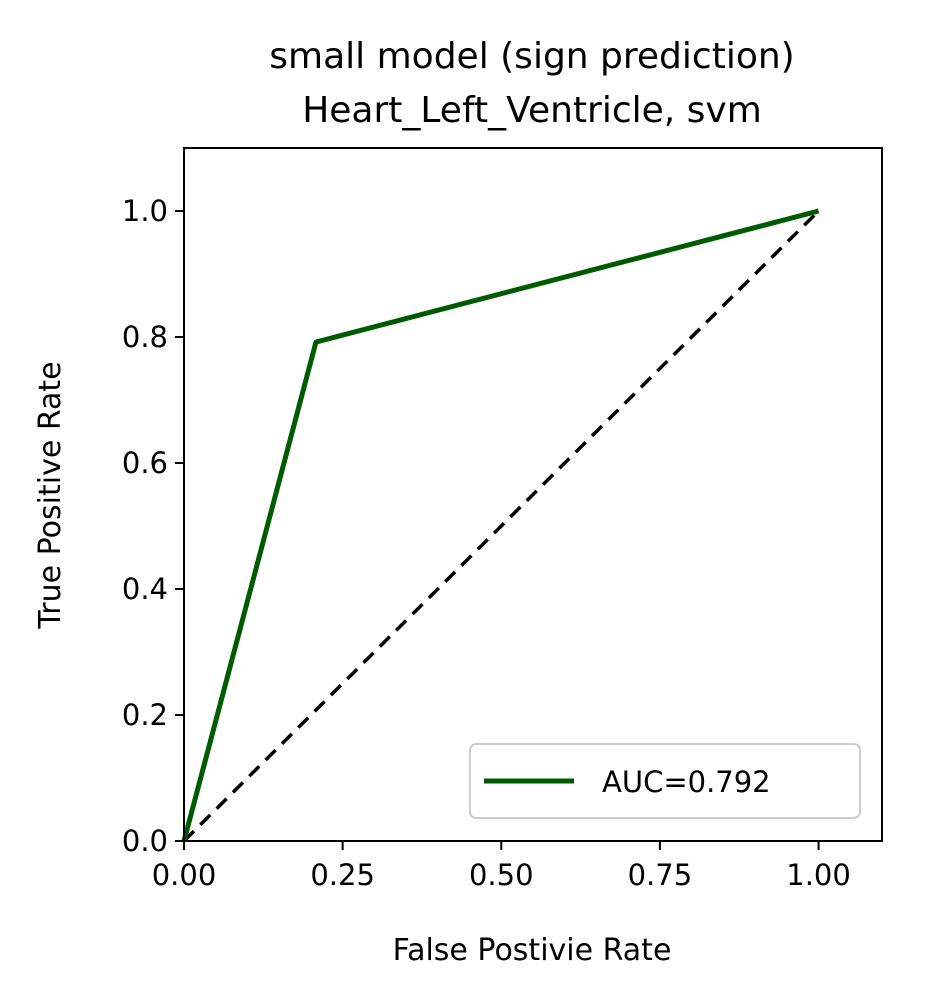  I want to click on x-axis-label: False Postivie Rate, so click(532, 950).